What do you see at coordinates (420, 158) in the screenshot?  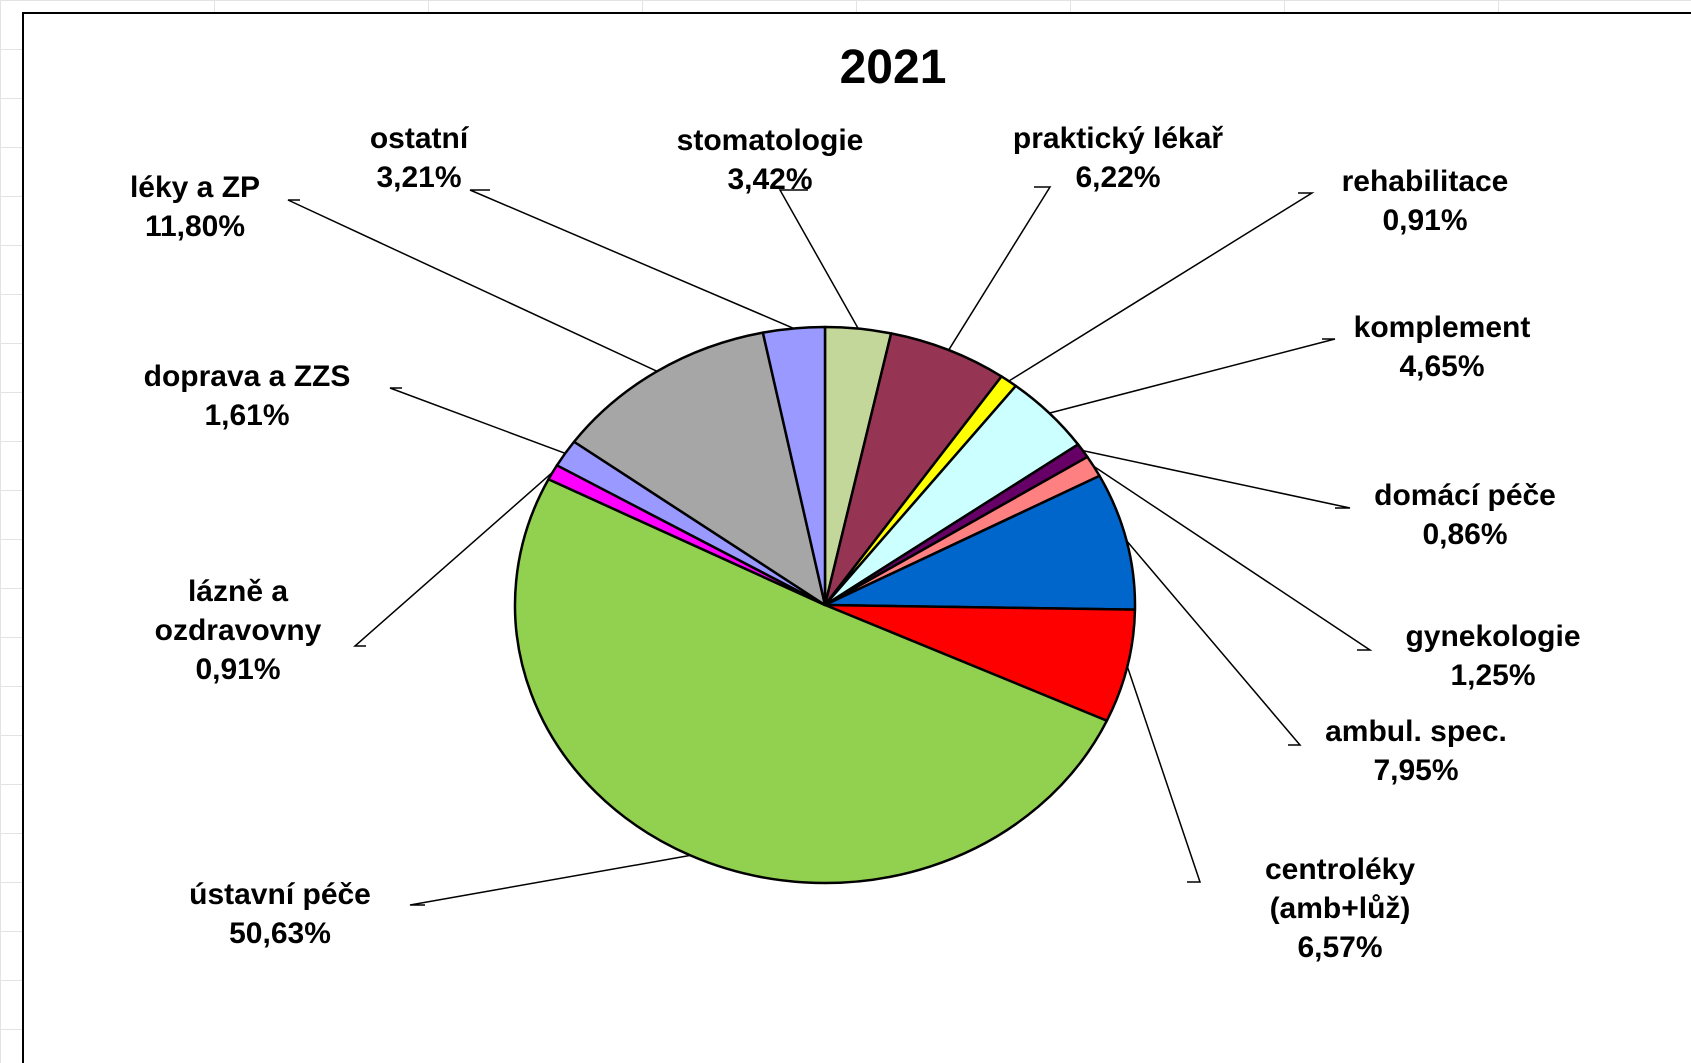 I see `label-ostatni: ostatní 3,21%` at bounding box center [420, 158].